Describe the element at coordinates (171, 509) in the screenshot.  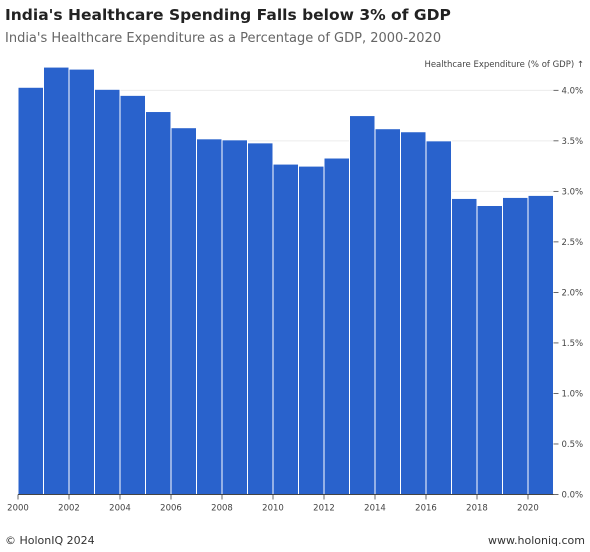
I see `x-tick-label: 2006` at that location.